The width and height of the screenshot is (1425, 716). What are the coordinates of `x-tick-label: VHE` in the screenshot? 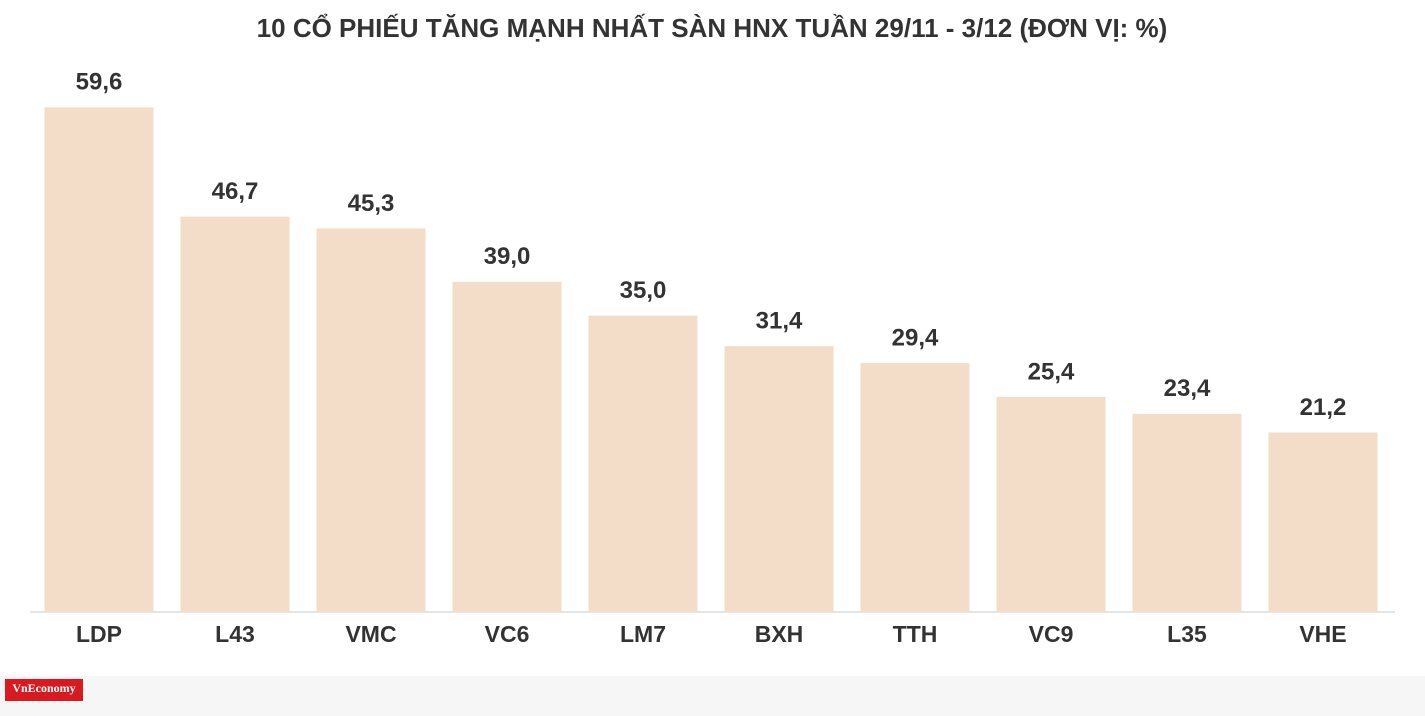 It's located at (1322, 634).